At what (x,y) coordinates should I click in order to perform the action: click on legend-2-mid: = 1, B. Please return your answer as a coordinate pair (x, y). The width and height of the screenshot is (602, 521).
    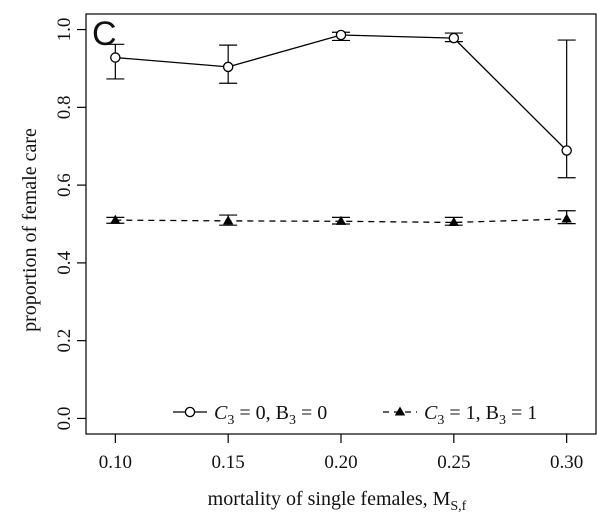
    Looking at the image, I should click on (471, 413).